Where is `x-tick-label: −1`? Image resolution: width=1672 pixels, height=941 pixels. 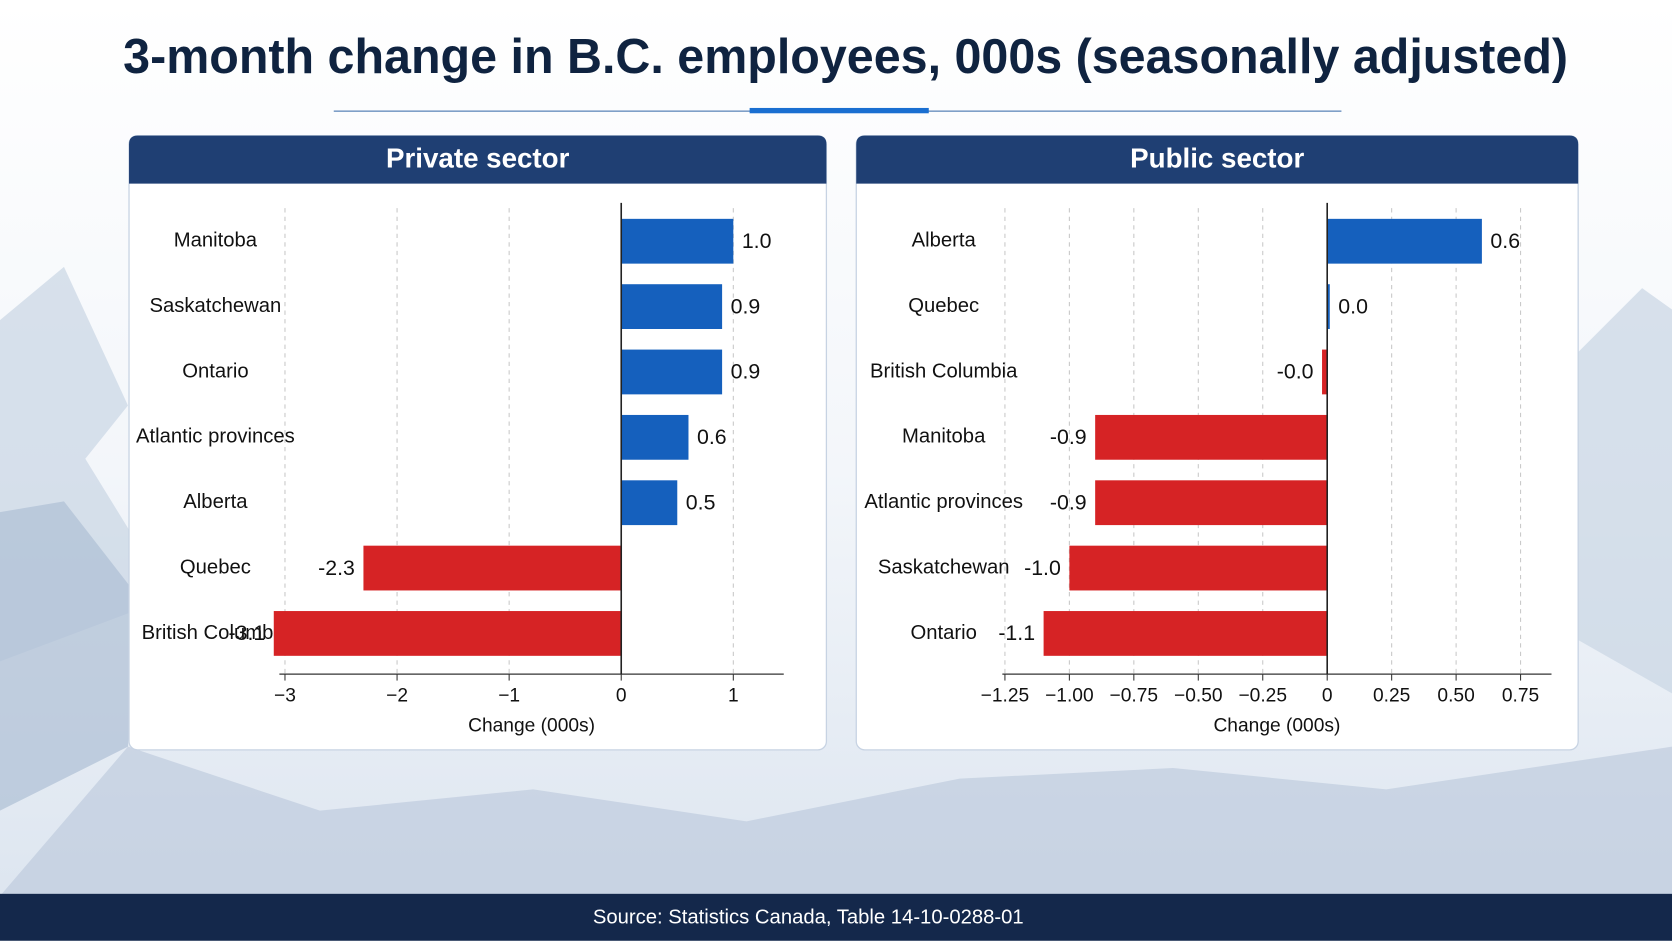 x-tick-label: −1 is located at coordinates (509, 696).